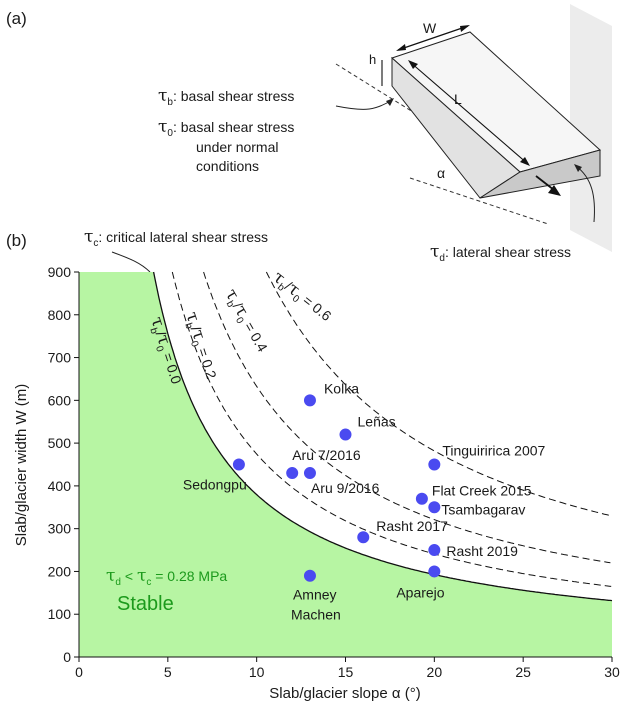  Describe the element at coordinates (21, 465) in the screenshot. I see `y-axis-title: Slab/glacier width W (m)` at that location.